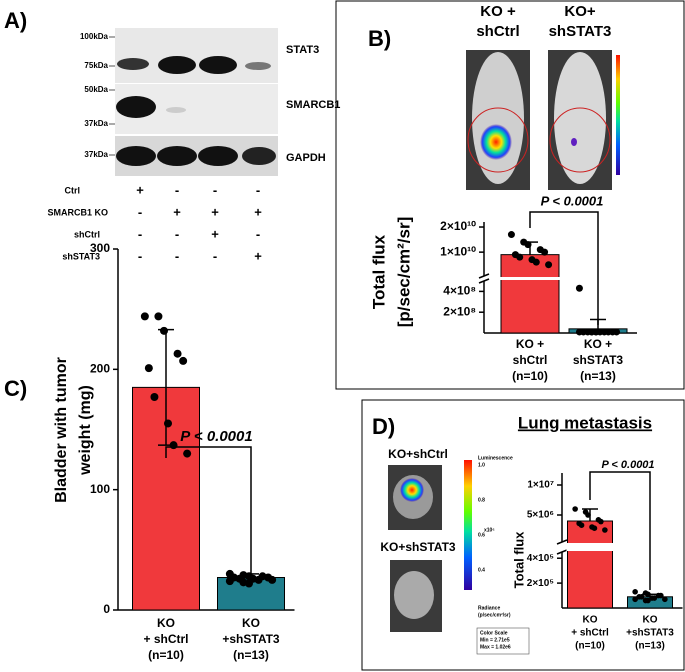 The width and height of the screenshot is (685, 672). I want to click on panel-label: B), so click(379, 38).